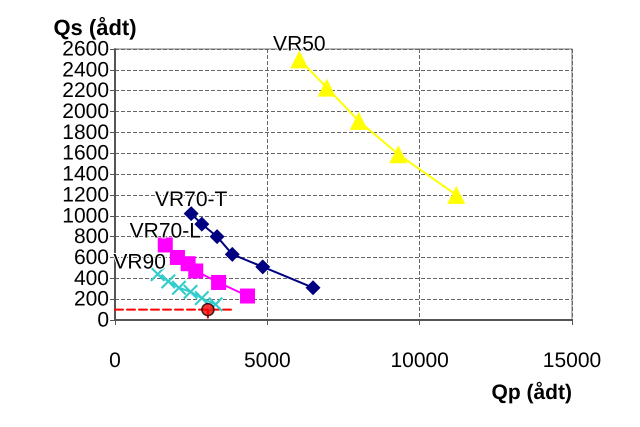  I want to click on y-tick-label: 2200, so click(85, 90).